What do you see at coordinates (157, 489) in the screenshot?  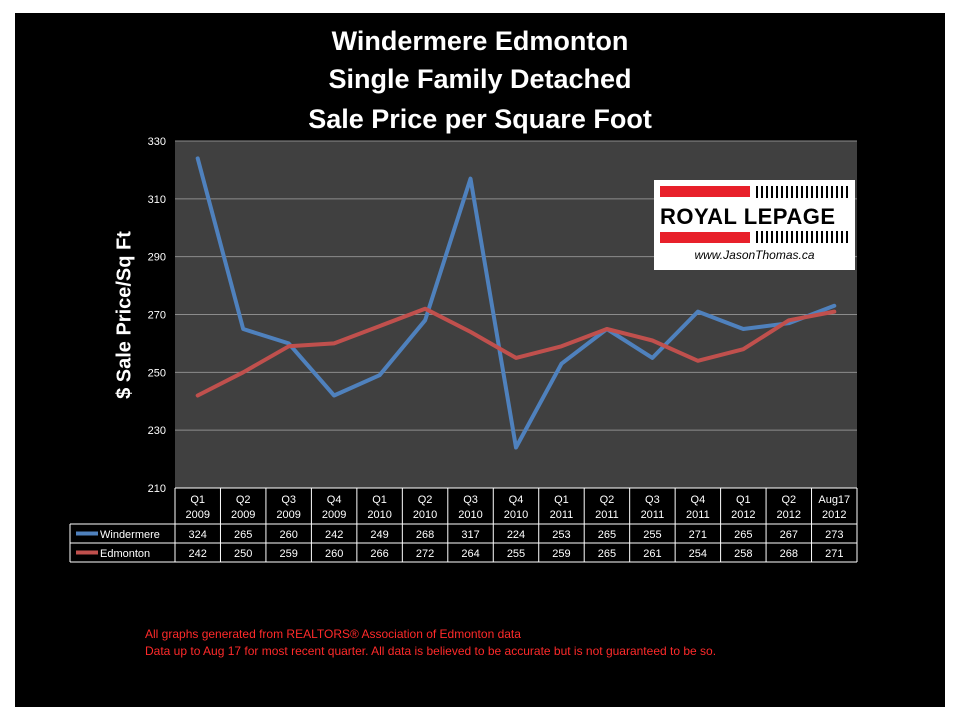 I see `y-tick-label: 210` at bounding box center [157, 489].